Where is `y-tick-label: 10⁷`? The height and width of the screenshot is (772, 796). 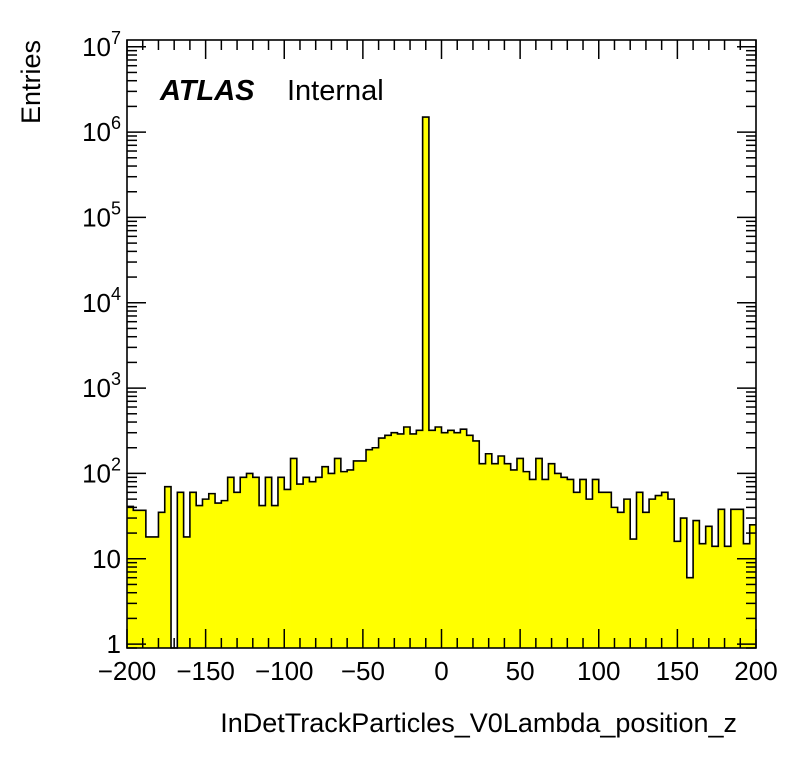 y-tick-label: 10⁷ is located at coordinates (101, 45).